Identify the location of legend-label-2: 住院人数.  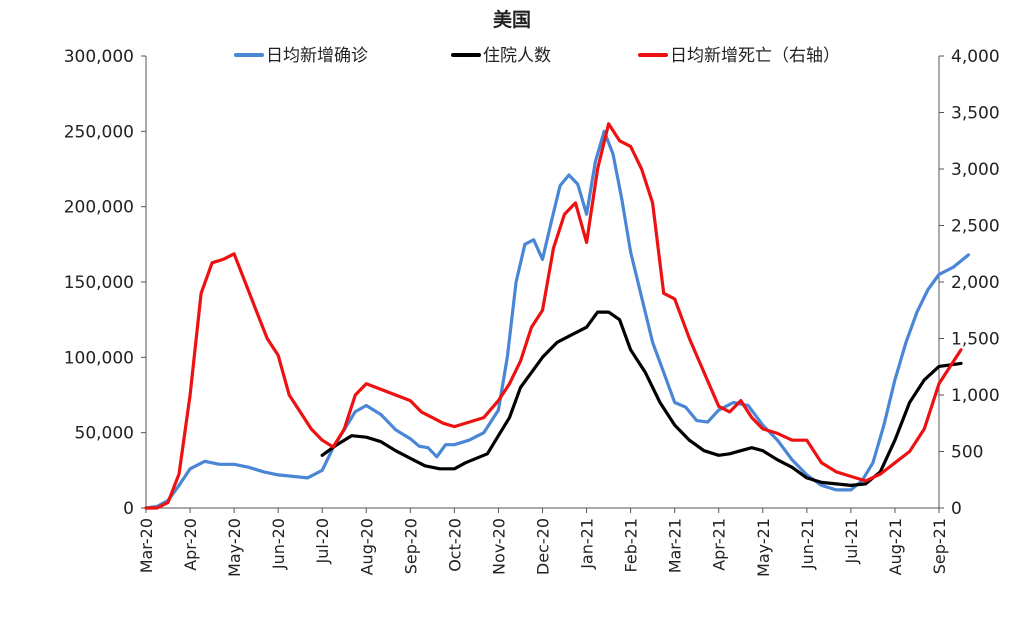
(517, 56).